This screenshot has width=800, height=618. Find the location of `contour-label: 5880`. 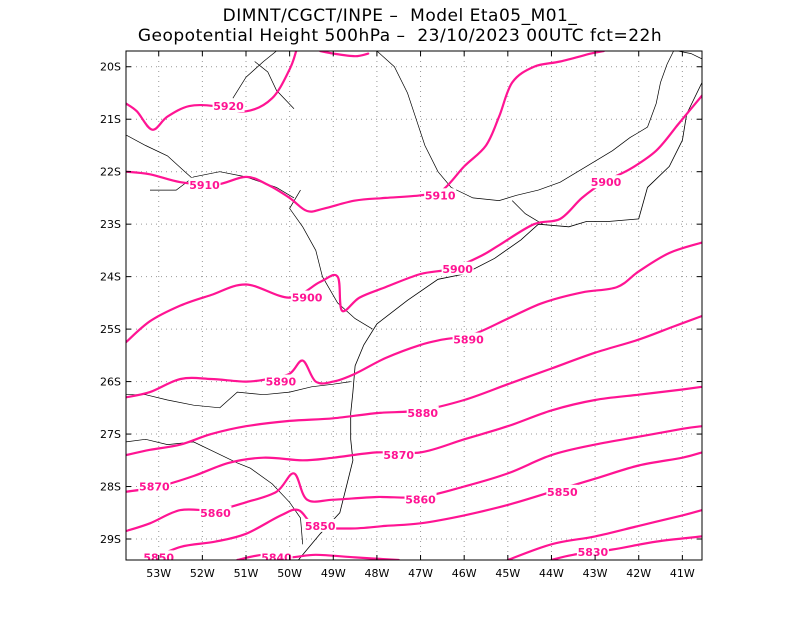

contour-label: 5880 is located at coordinates (422, 413).